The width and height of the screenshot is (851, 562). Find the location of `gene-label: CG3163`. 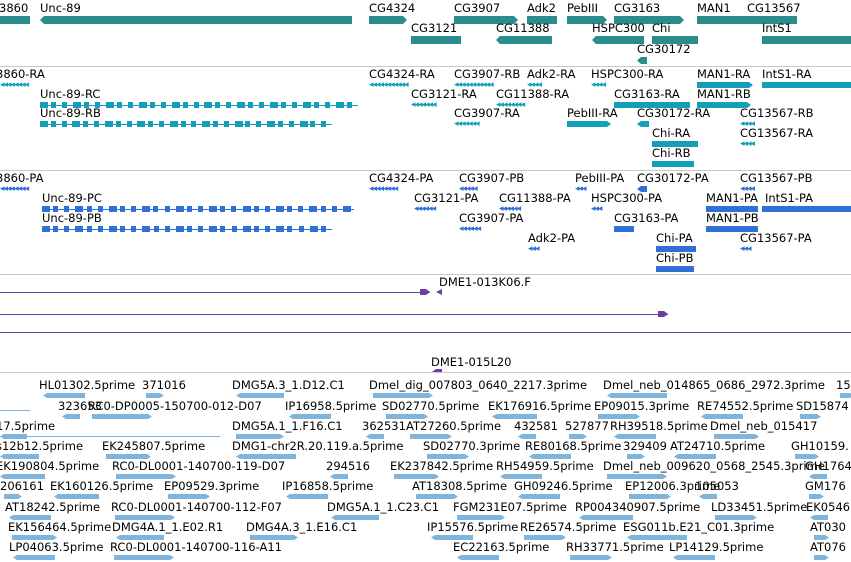

gene-label: CG3163 is located at coordinates (637, 8).